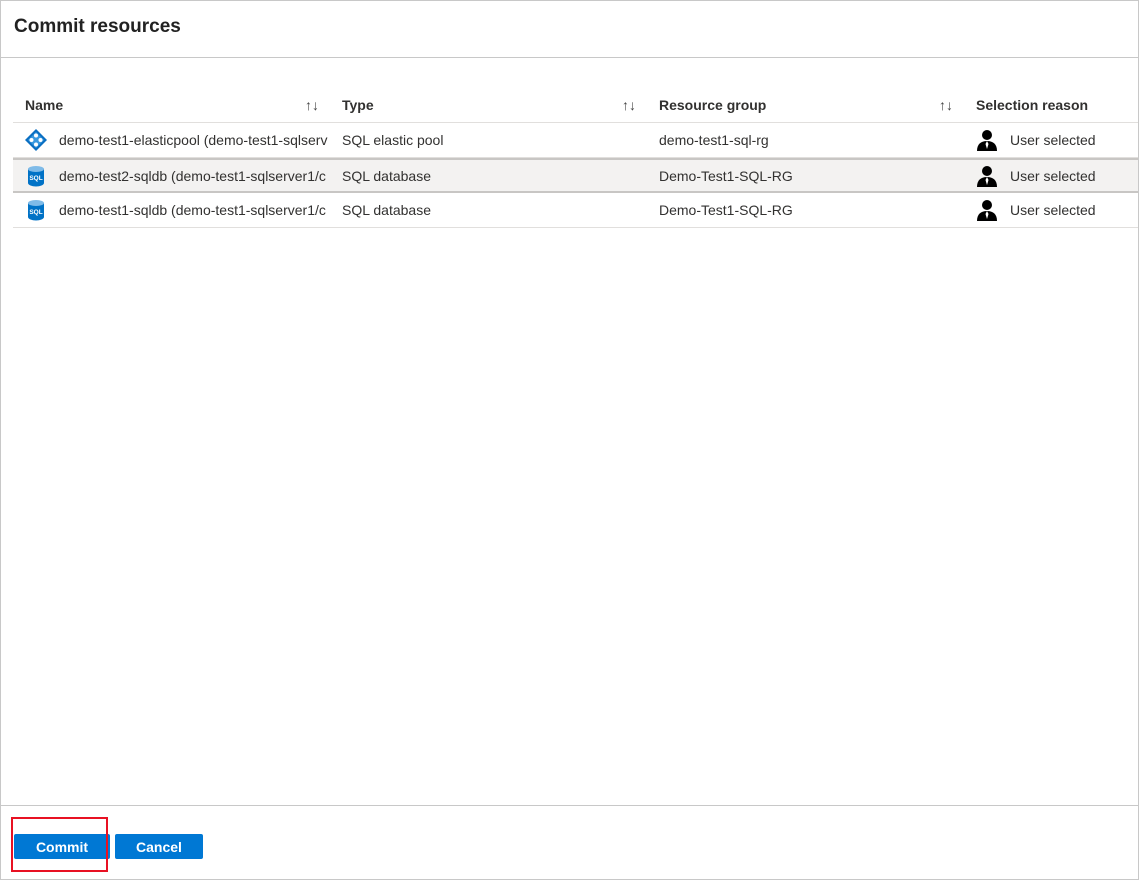 This screenshot has height=880, width=1139. I want to click on column-label: Selection reason, so click(1032, 105).